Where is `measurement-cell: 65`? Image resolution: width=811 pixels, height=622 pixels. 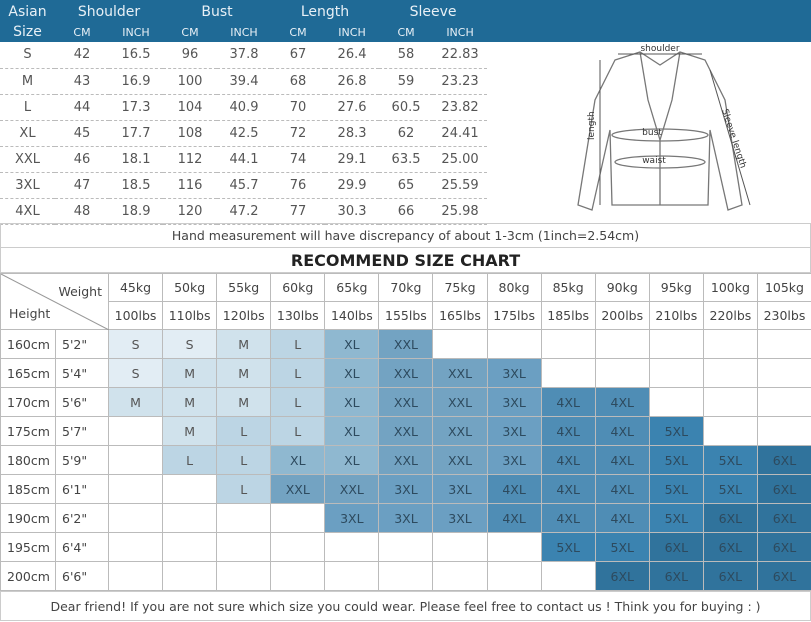
measurement-cell: 65 is located at coordinates (406, 185).